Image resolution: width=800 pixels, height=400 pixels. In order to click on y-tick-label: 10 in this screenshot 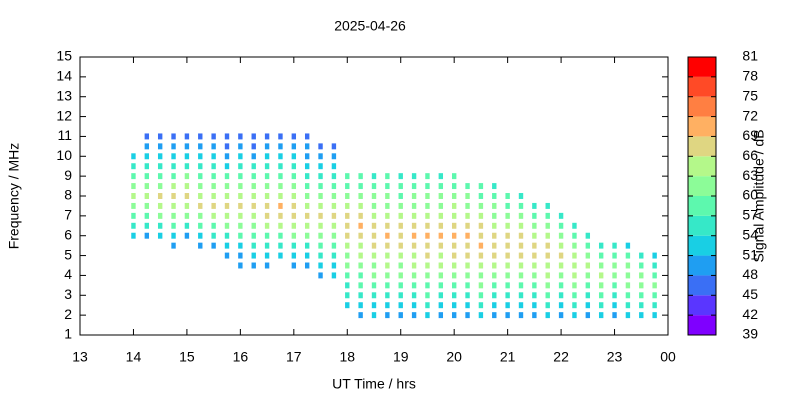, I will do `click(64, 155)`.